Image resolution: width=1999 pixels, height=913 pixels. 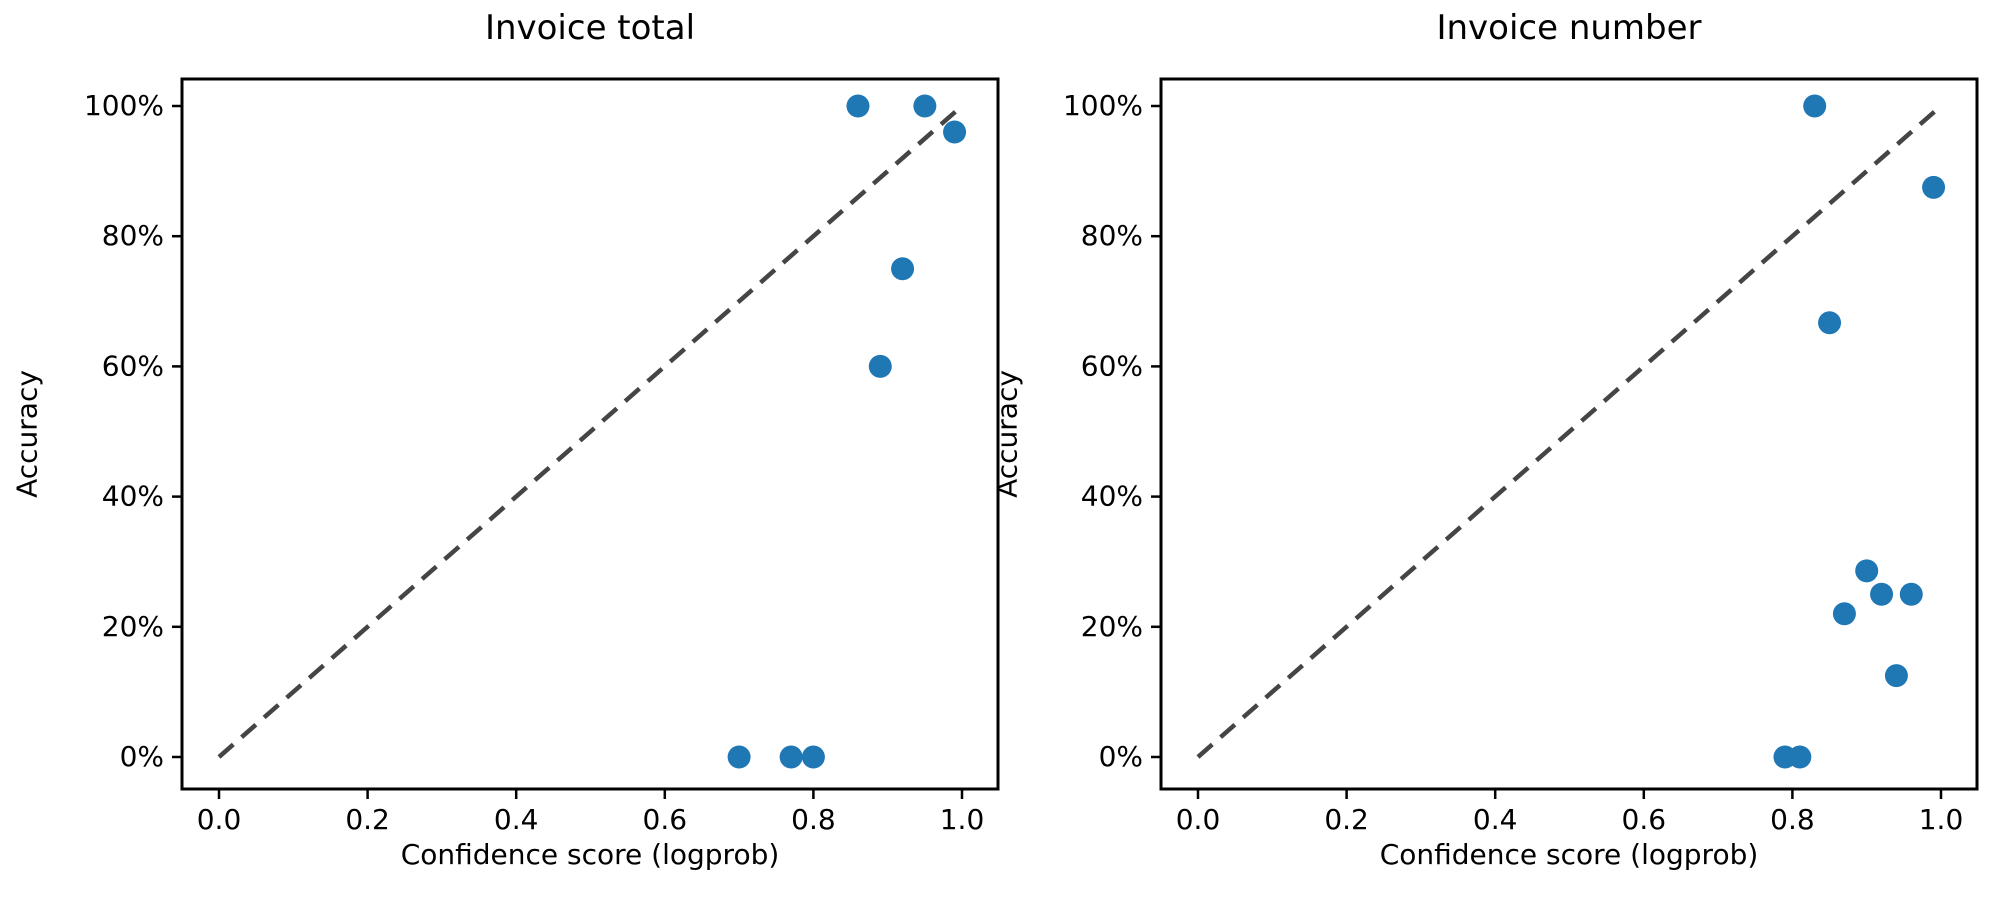 I want to click on left-panel-xlabel: Confidence score (logprob), so click(x=590, y=854).